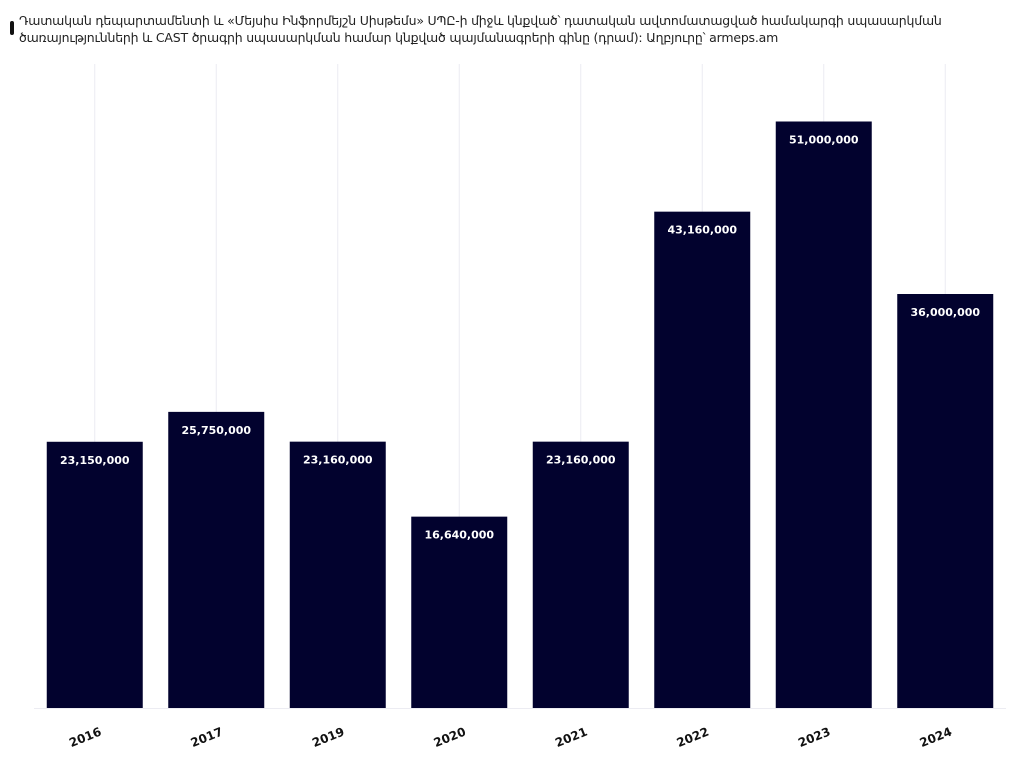  I want to click on data-label-2019: 23,160,000, so click(338, 460).